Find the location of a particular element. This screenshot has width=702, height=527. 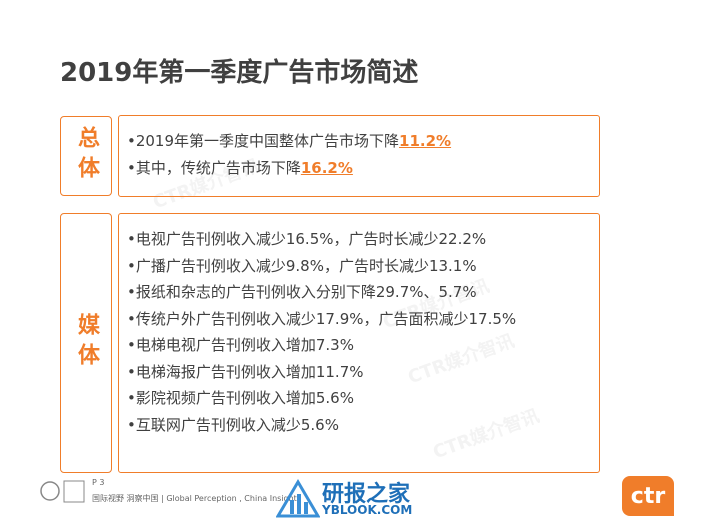

bullet-line: •电视广告刊例收入减少16.5%，广告时长减少22.2% is located at coordinates (363, 239).